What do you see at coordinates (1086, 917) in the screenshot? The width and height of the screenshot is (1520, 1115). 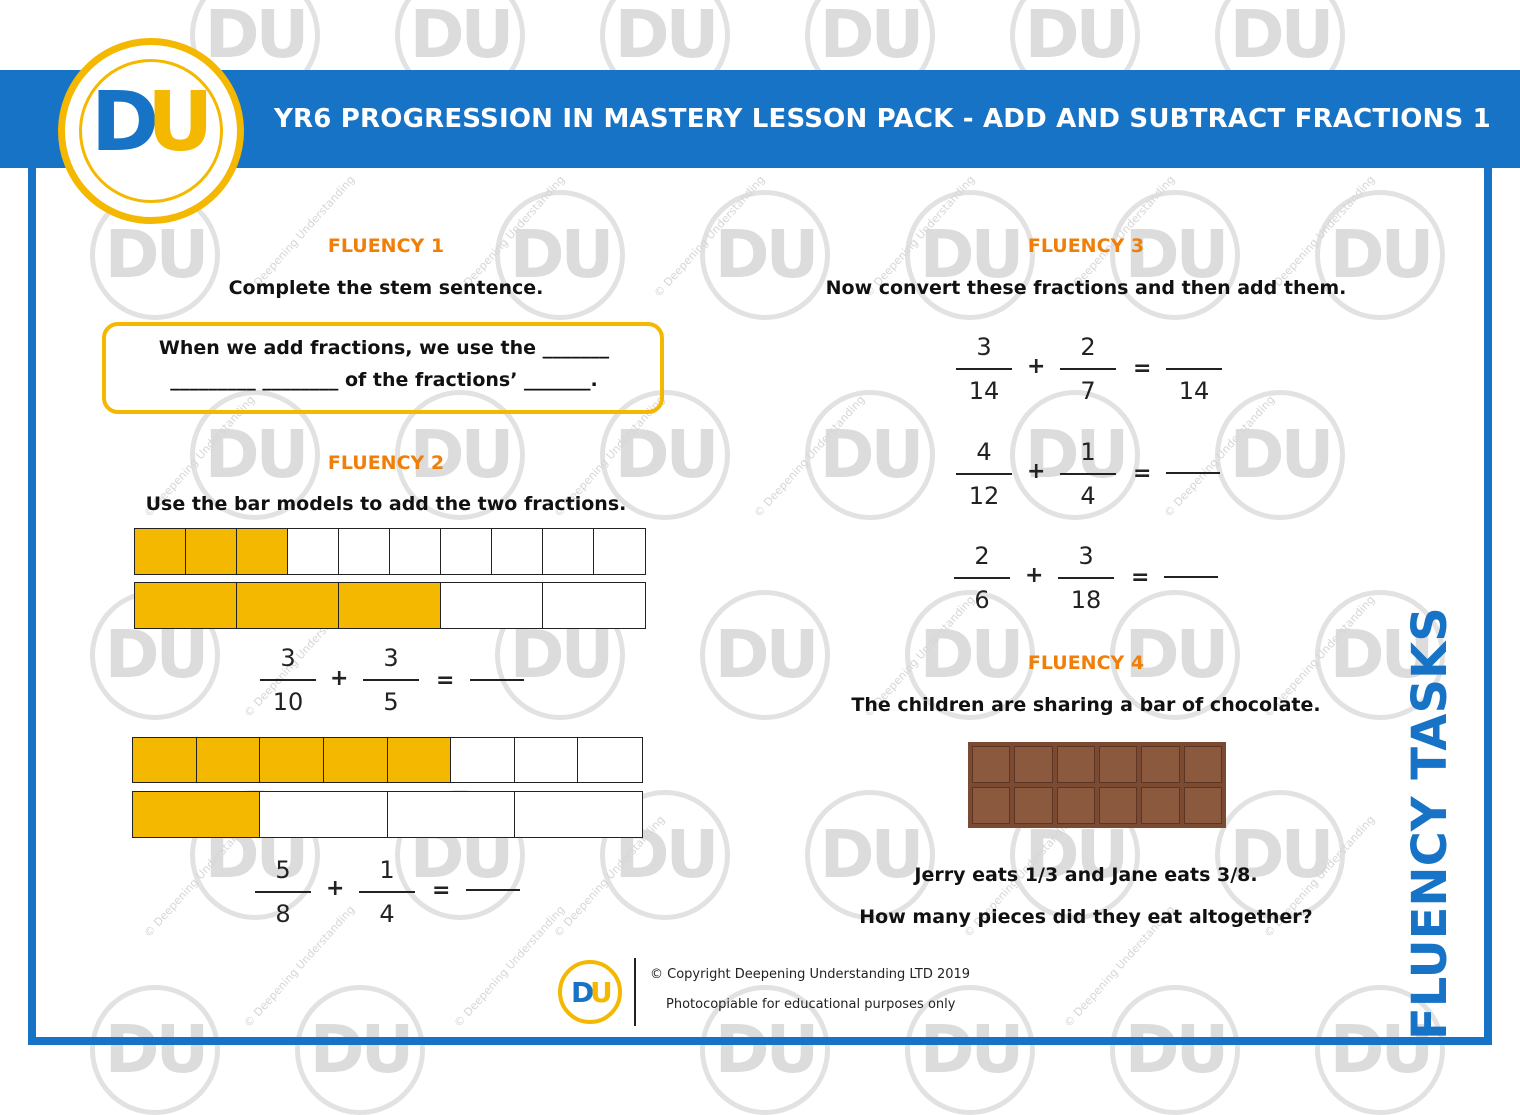 I see `fluency4-question: How many pieces did they eat altogether?` at bounding box center [1086, 917].